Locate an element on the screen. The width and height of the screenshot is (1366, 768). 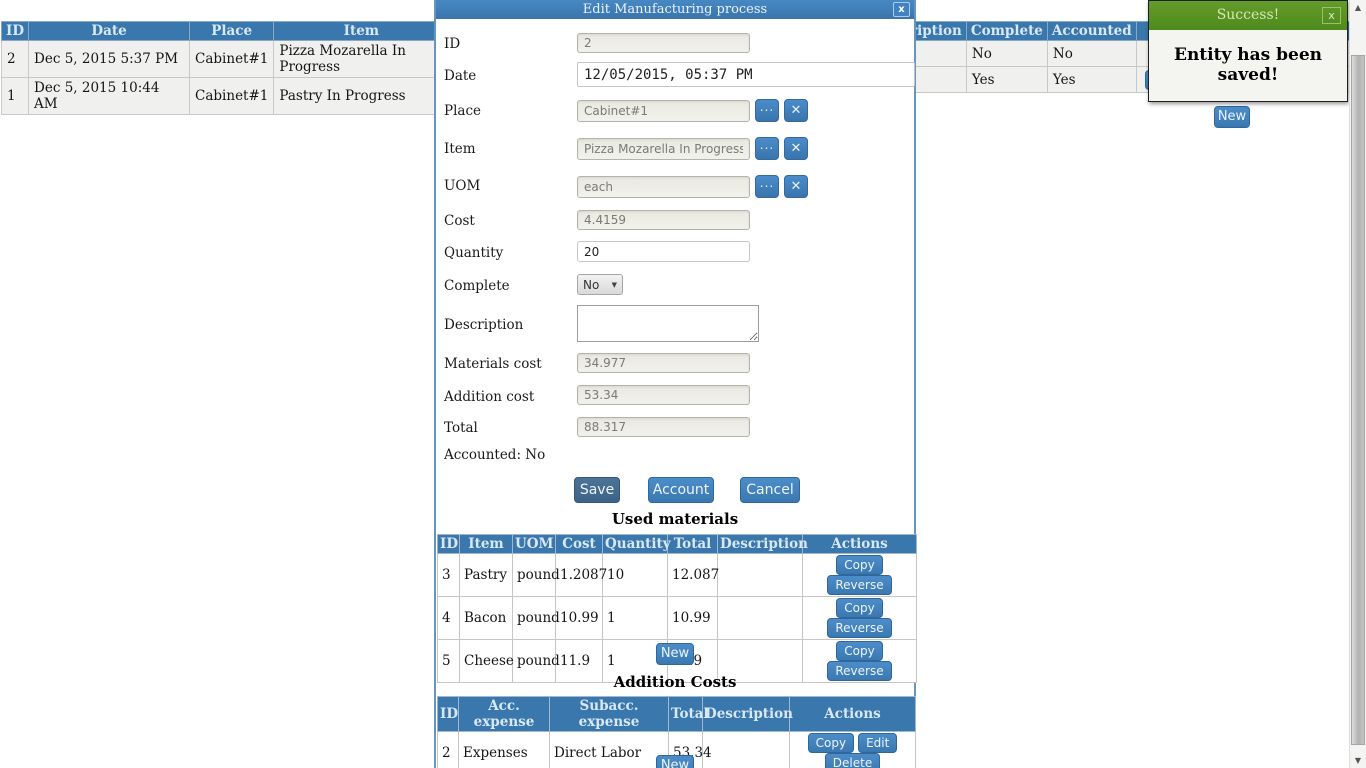
col-header-acc-expense: Acc. expense is located at coordinates (504, 714).